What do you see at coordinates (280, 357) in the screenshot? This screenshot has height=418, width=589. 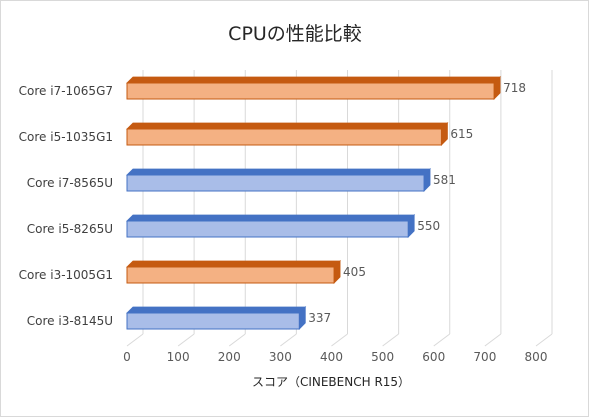 I see `x-tick-label: 300` at bounding box center [280, 357].